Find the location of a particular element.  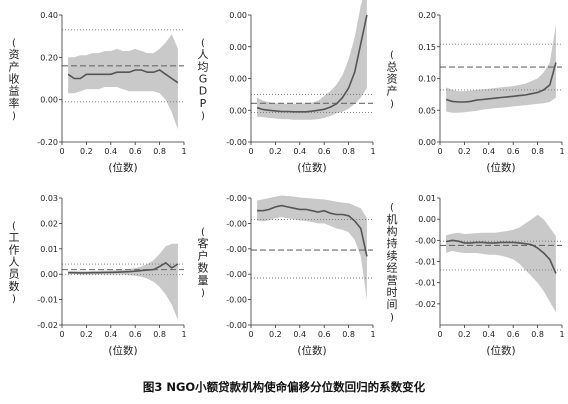

y-axis-label: (总资产) is located at coordinates (392, 80).